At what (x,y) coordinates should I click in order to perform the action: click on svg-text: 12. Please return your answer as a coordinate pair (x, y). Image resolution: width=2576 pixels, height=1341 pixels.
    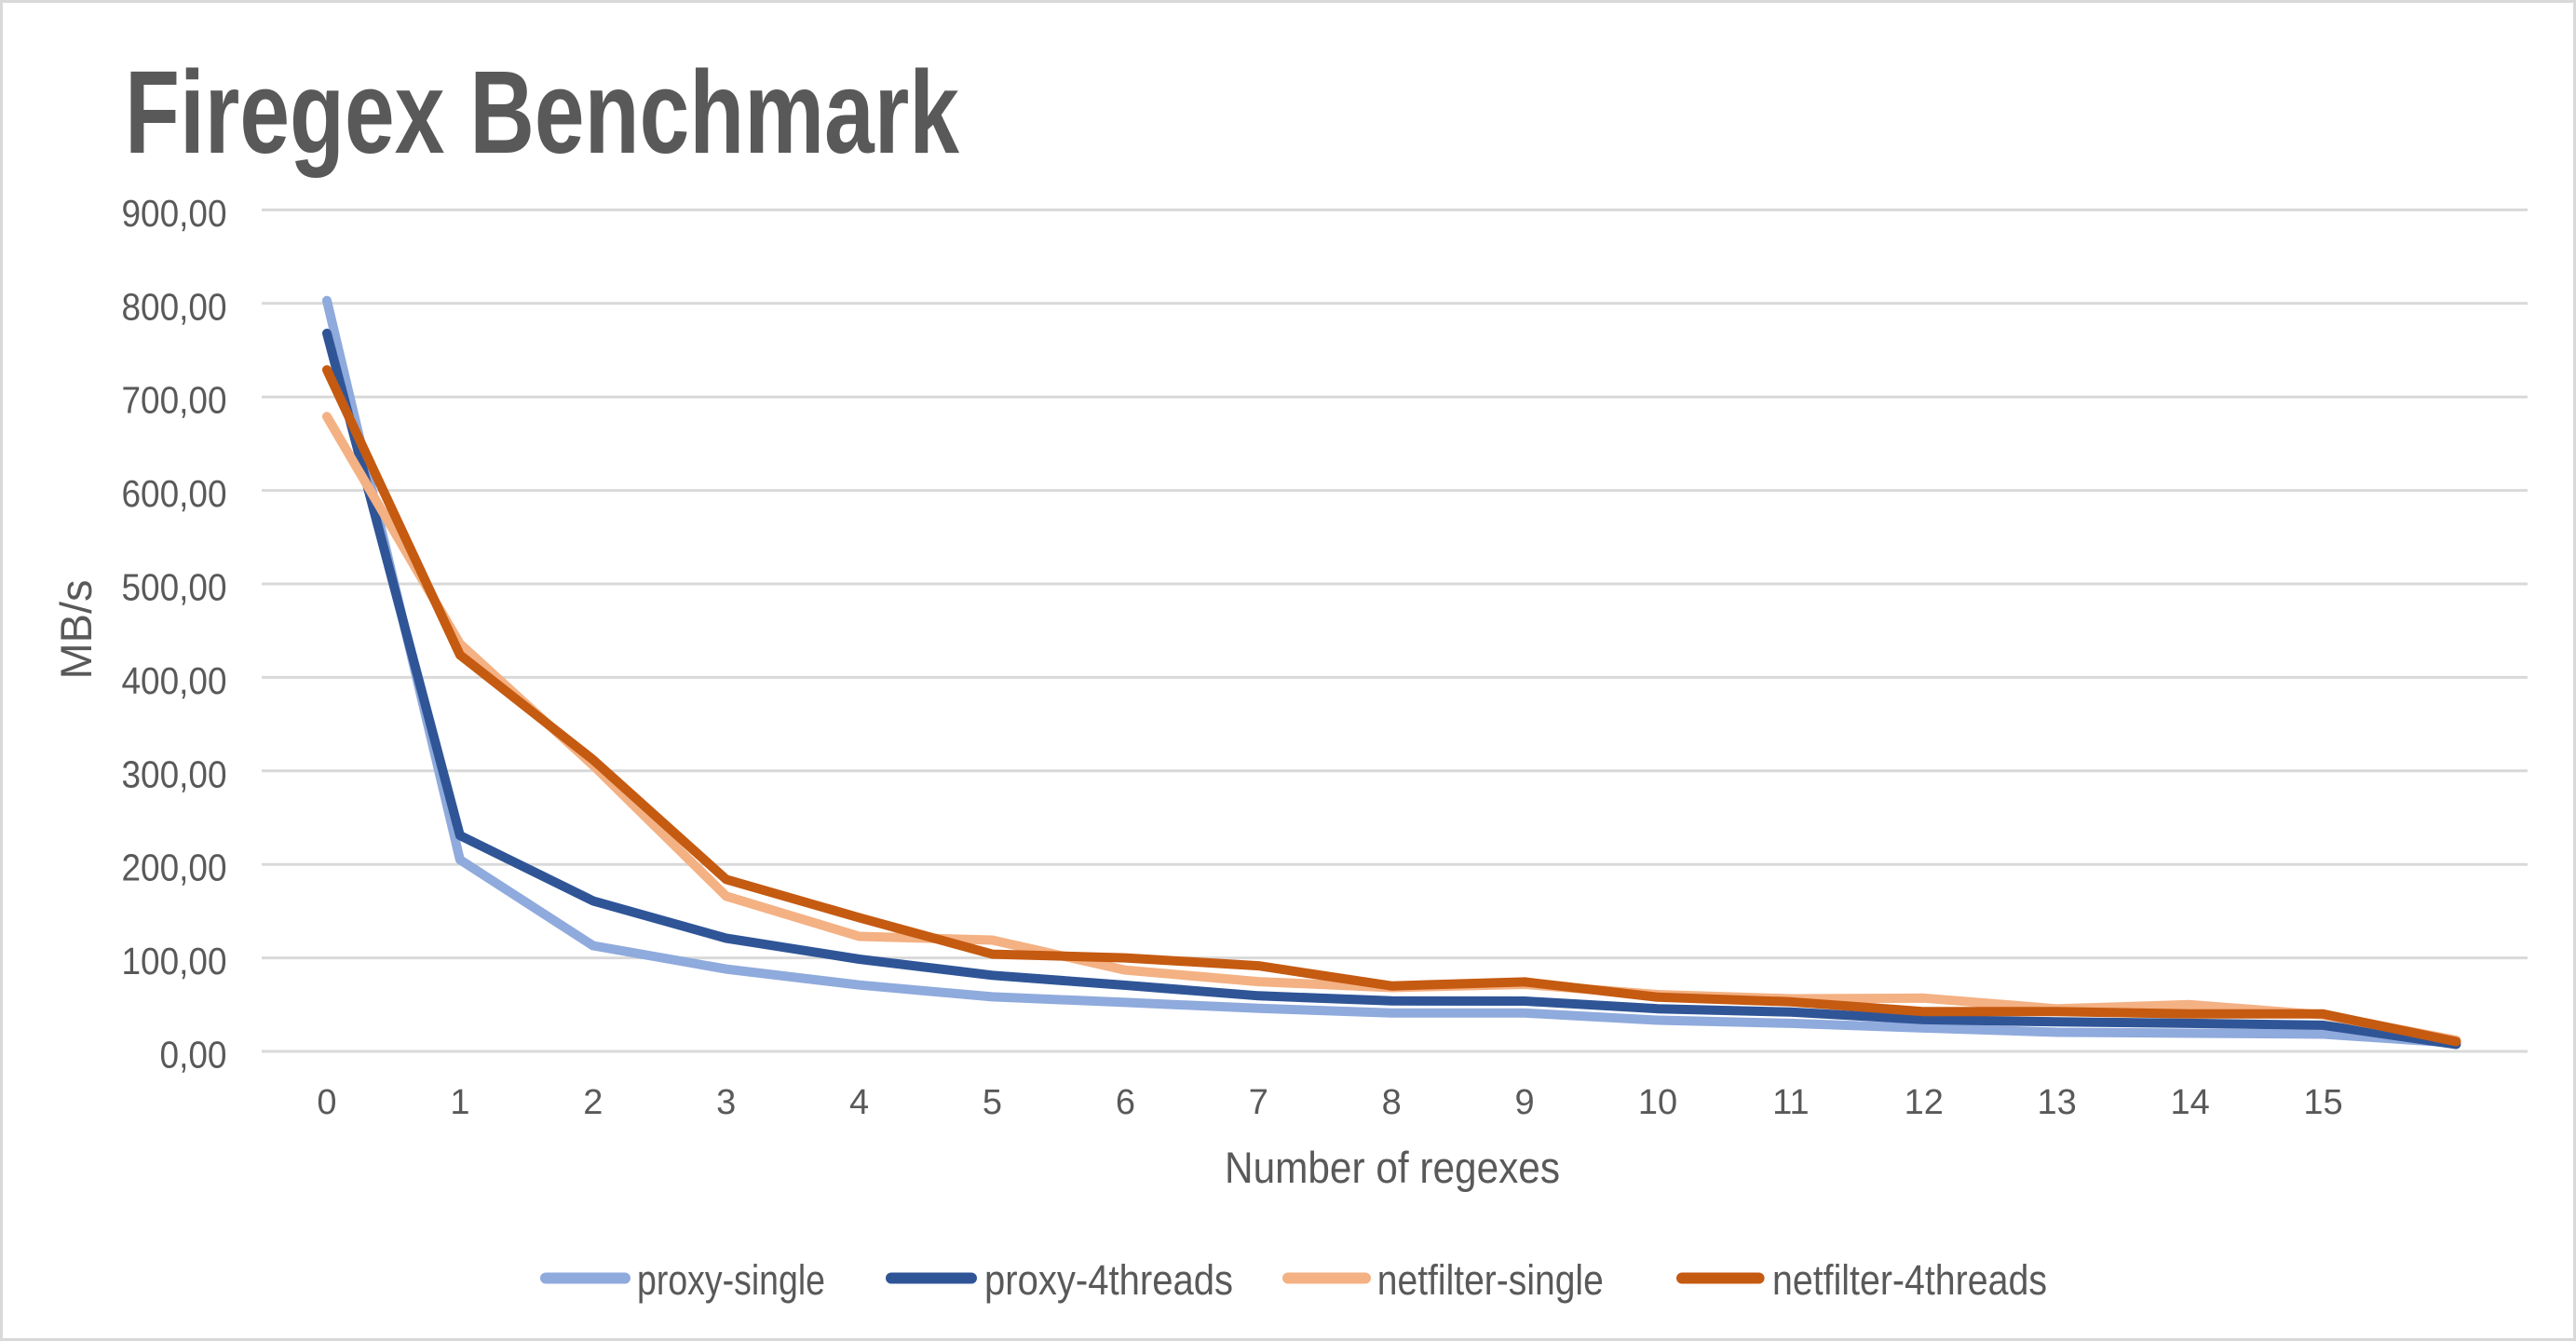
    Looking at the image, I should click on (1924, 1102).